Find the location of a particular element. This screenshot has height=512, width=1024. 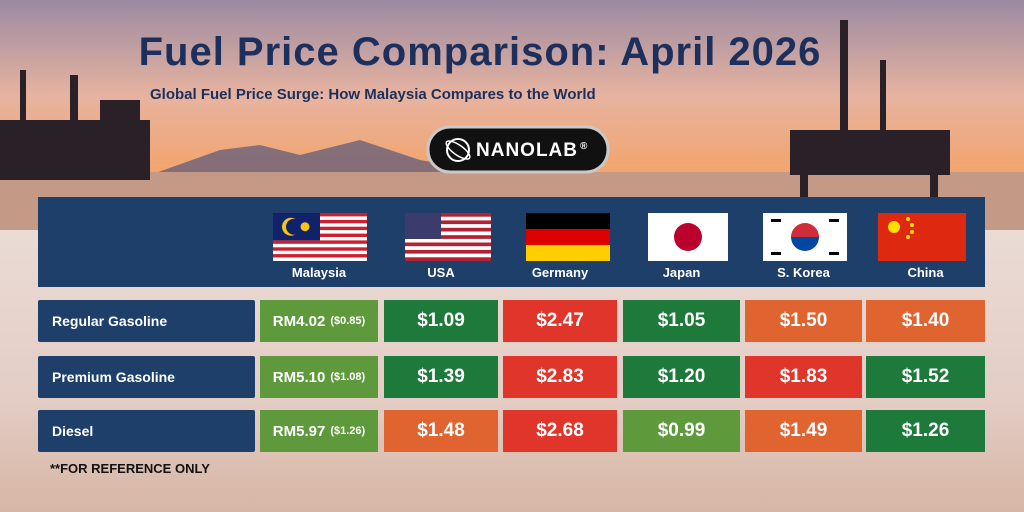

flag-china is located at coordinates (922, 237).